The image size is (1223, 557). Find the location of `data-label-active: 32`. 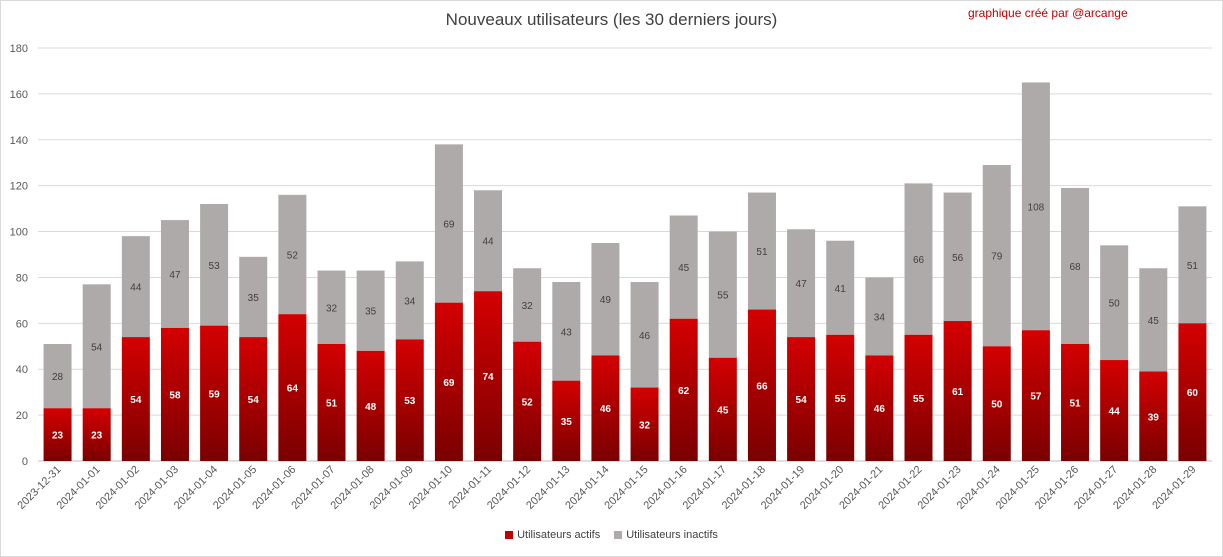

data-label-active: 32 is located at coordinates (645, 425).